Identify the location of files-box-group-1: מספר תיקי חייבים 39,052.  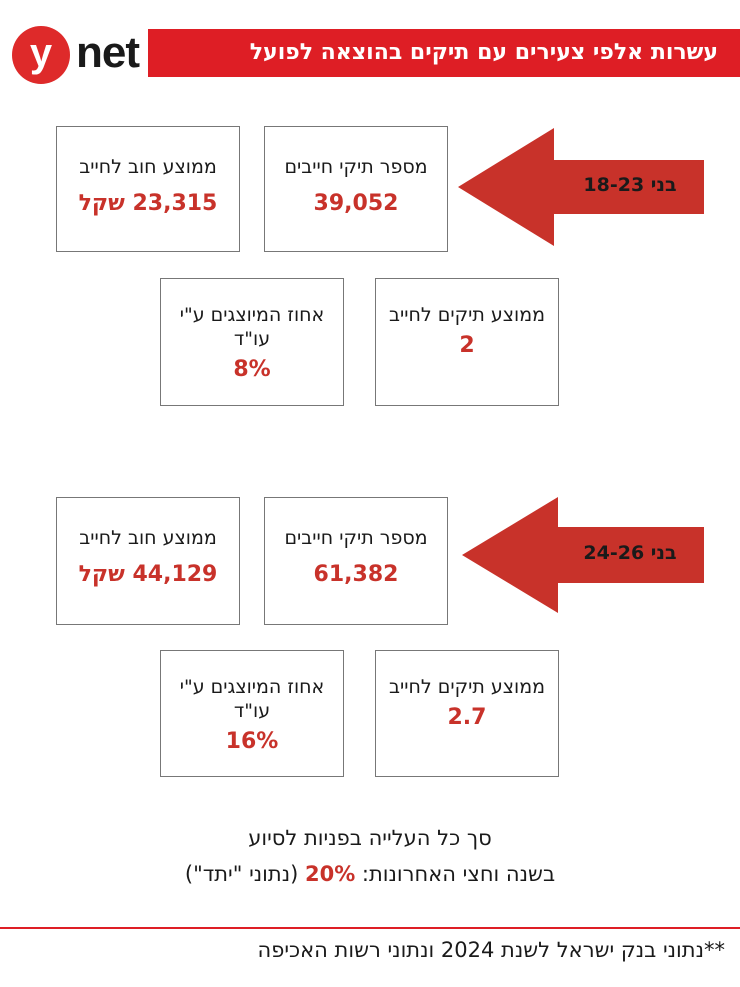
(356, 189).